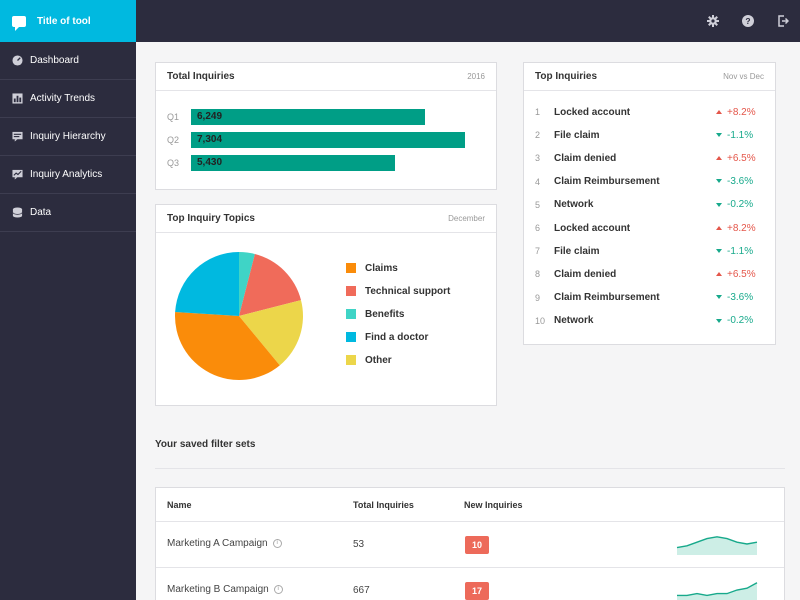 This screenshot has width=800, height=600. Describe the element at coordinates (538, 297) in the screenshot. I see `rank-number: 9` at that location.